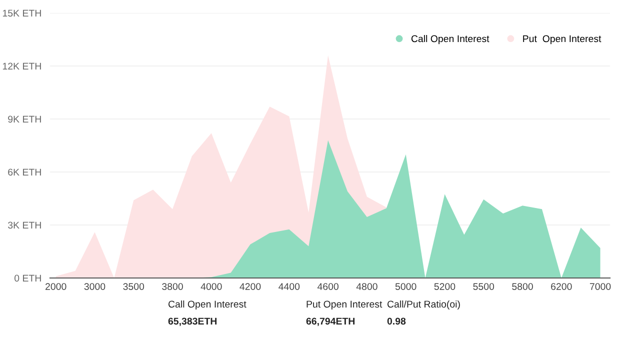 This screenshot has width=623, height=337. What do you see at coordinates (522, 286) in the screenshot?
I see `x-tick-label: 5800` at bounding box center [522, 286].